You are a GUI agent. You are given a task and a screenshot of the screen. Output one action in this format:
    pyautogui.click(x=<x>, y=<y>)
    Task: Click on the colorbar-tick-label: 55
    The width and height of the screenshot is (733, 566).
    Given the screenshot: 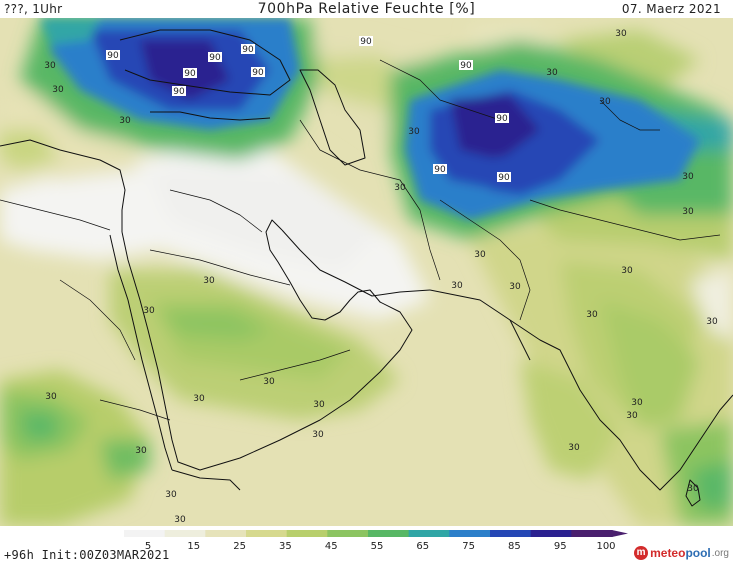 What is the action you would take?
    pyautogui.click(x=377, y=546)
    